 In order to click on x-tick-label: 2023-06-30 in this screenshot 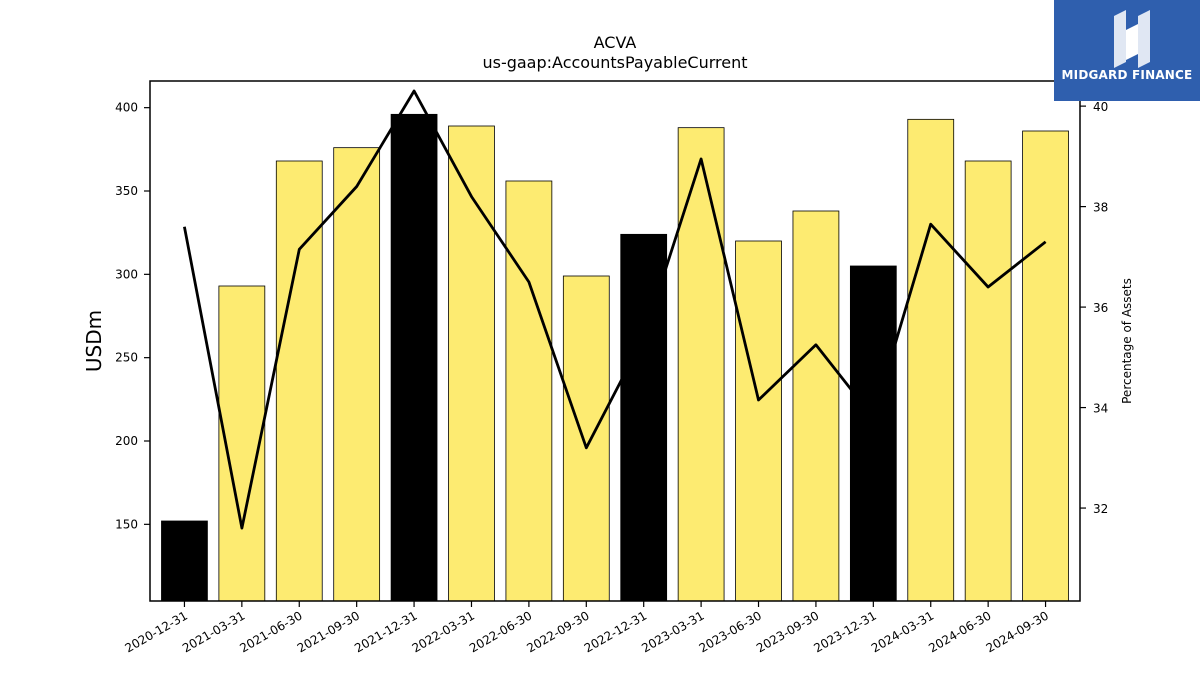, I will do `click(730, 631)`.